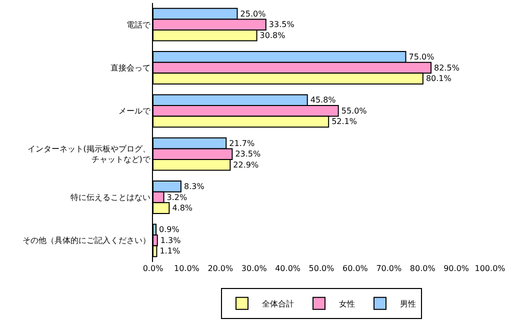 The height and width of the screenshot is (322, 512). Describe the element at coordinates (135, 111) in the screenshot. I see `y-tick-label: メールで` at that location.